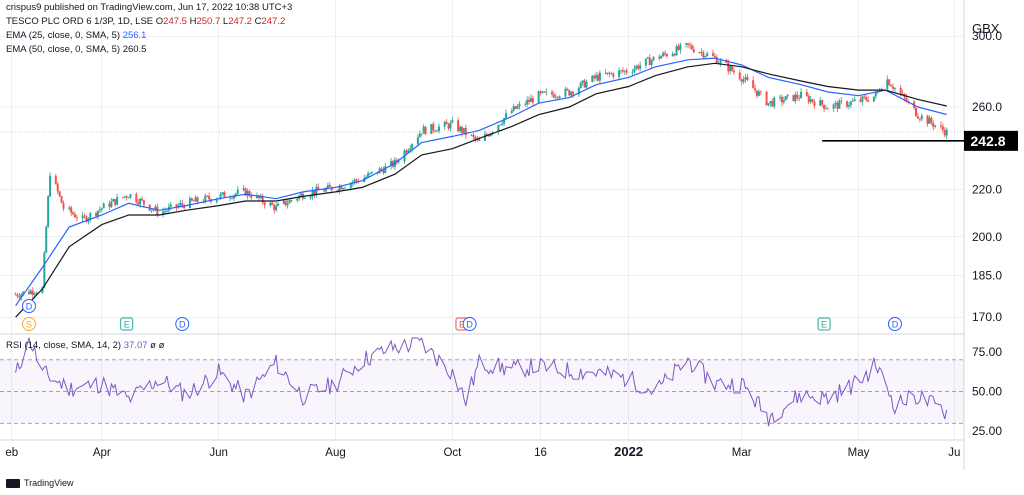 The image size is (1024, 495). I want to click on ema25-legend-label: EMA (25, close, 0, SMA, 5), so click(63, 35).